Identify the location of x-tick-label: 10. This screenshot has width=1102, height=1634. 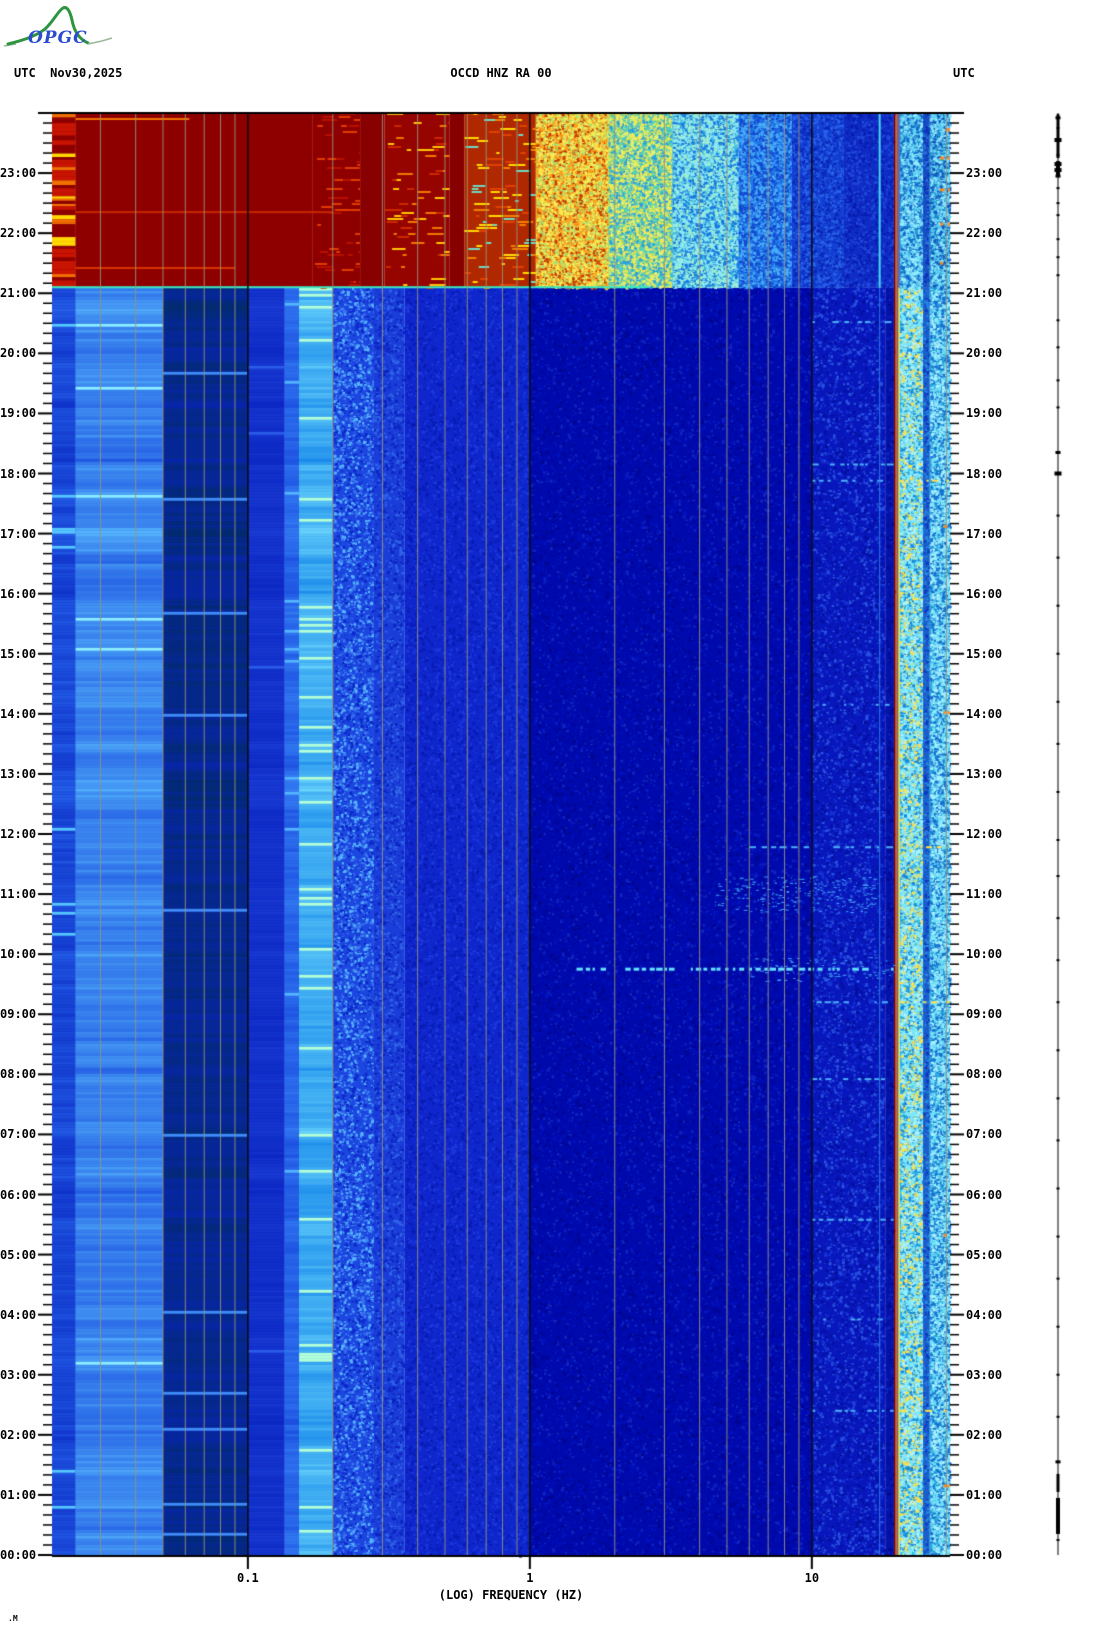
(812, 1578).